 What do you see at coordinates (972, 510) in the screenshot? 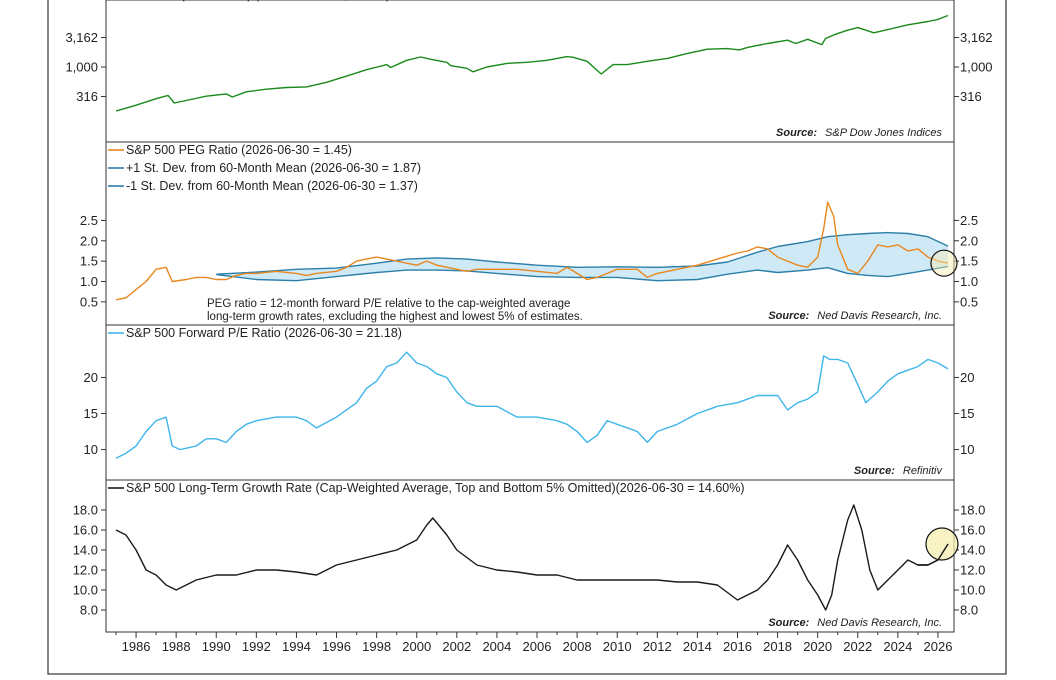
I see `ytick-label-right: 18.0` at bounding box center [972, 510].